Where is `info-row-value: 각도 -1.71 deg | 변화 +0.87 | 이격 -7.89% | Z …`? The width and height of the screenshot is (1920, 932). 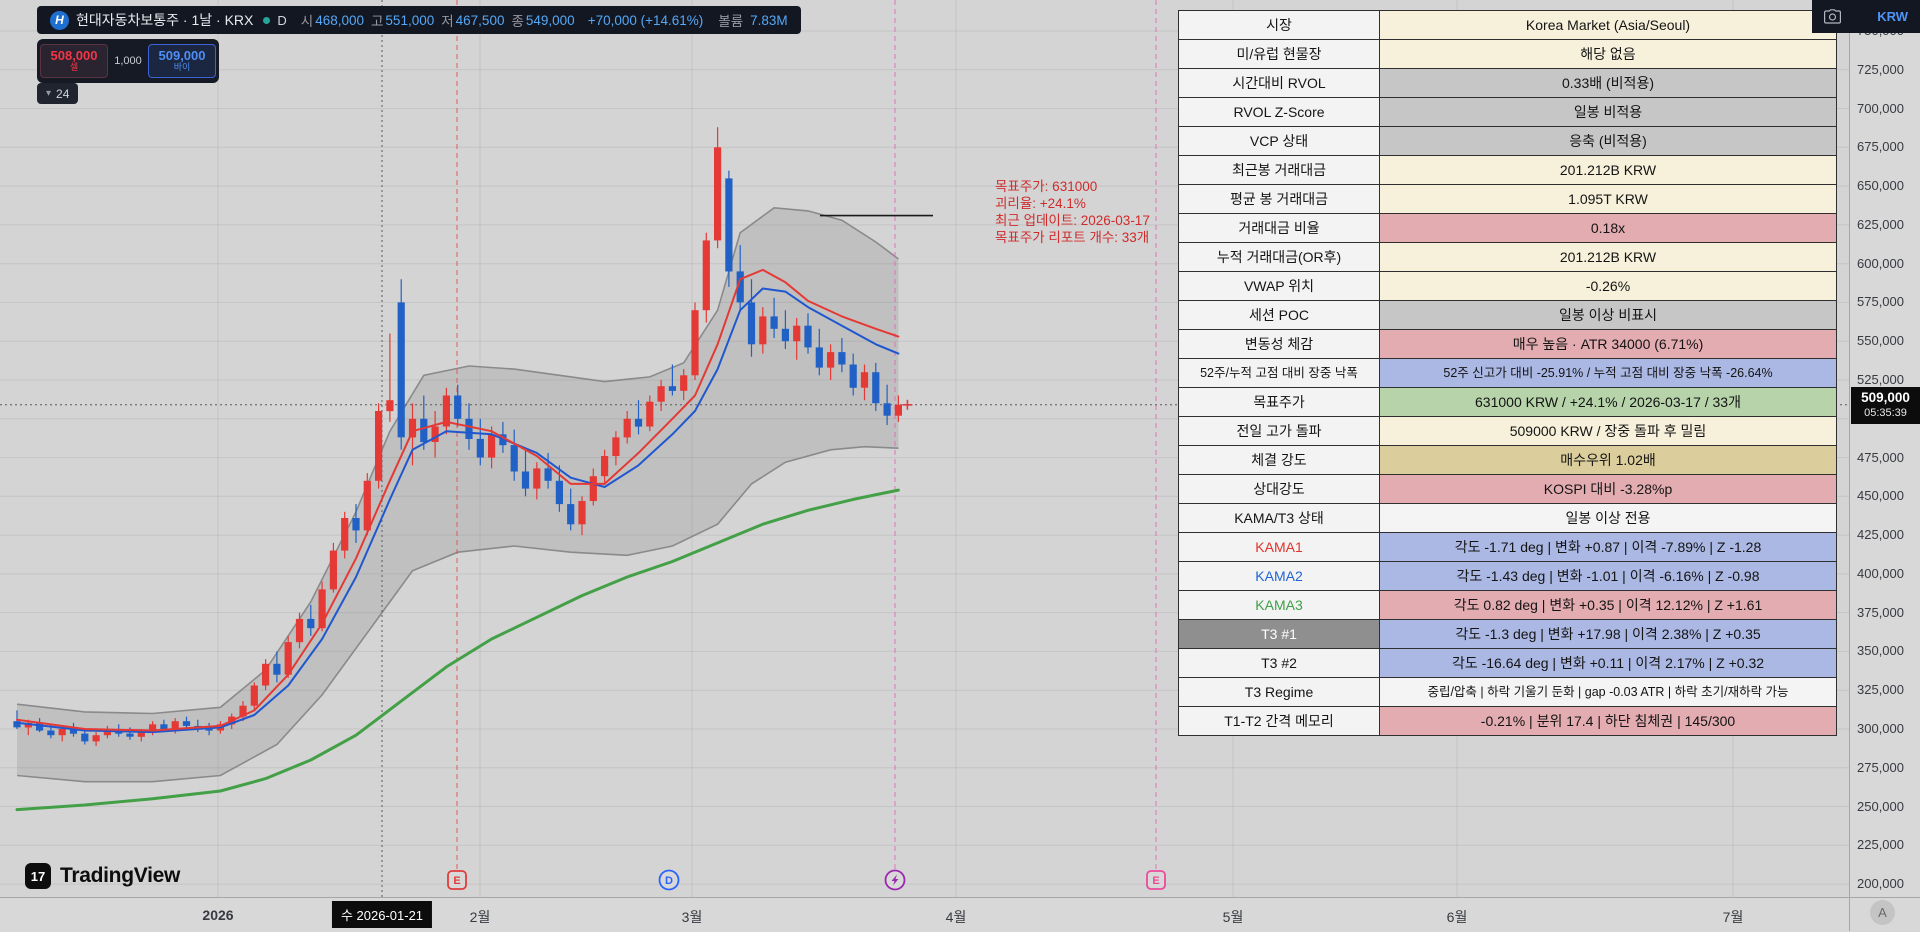
info-row-value: 각도 -1.71 deg | 변화 +0.87 | 이격 -7.89% | Z … is located at coordinates (1608, 547).